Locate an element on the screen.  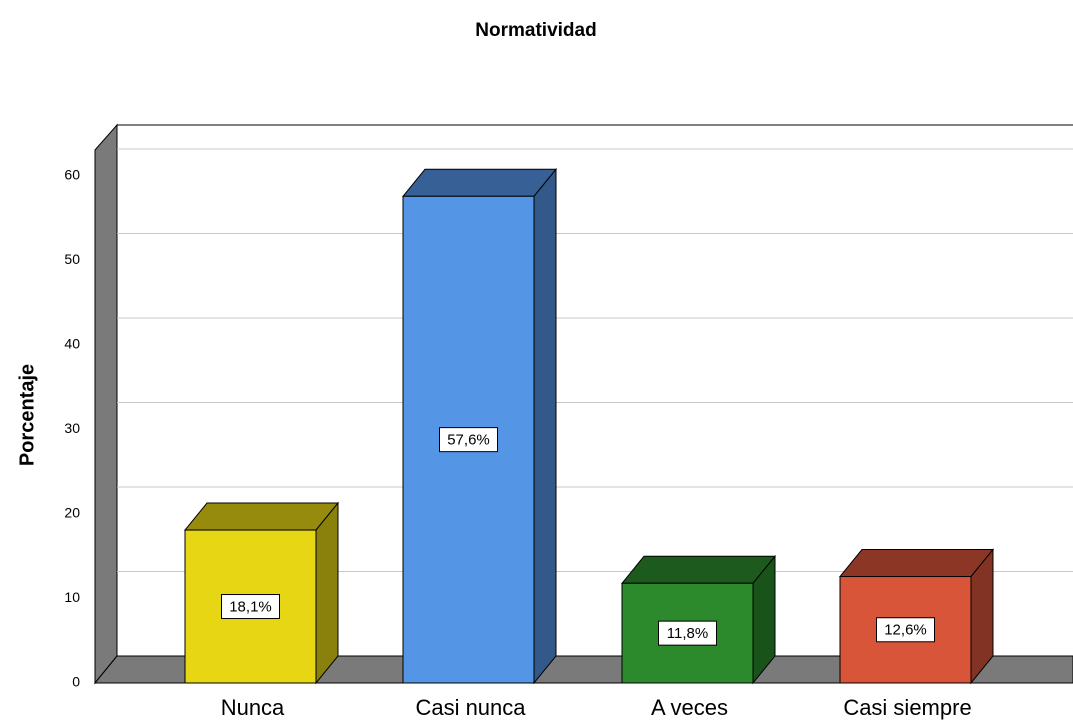
value-label: 11,8% is located at coordinates (687, 633).